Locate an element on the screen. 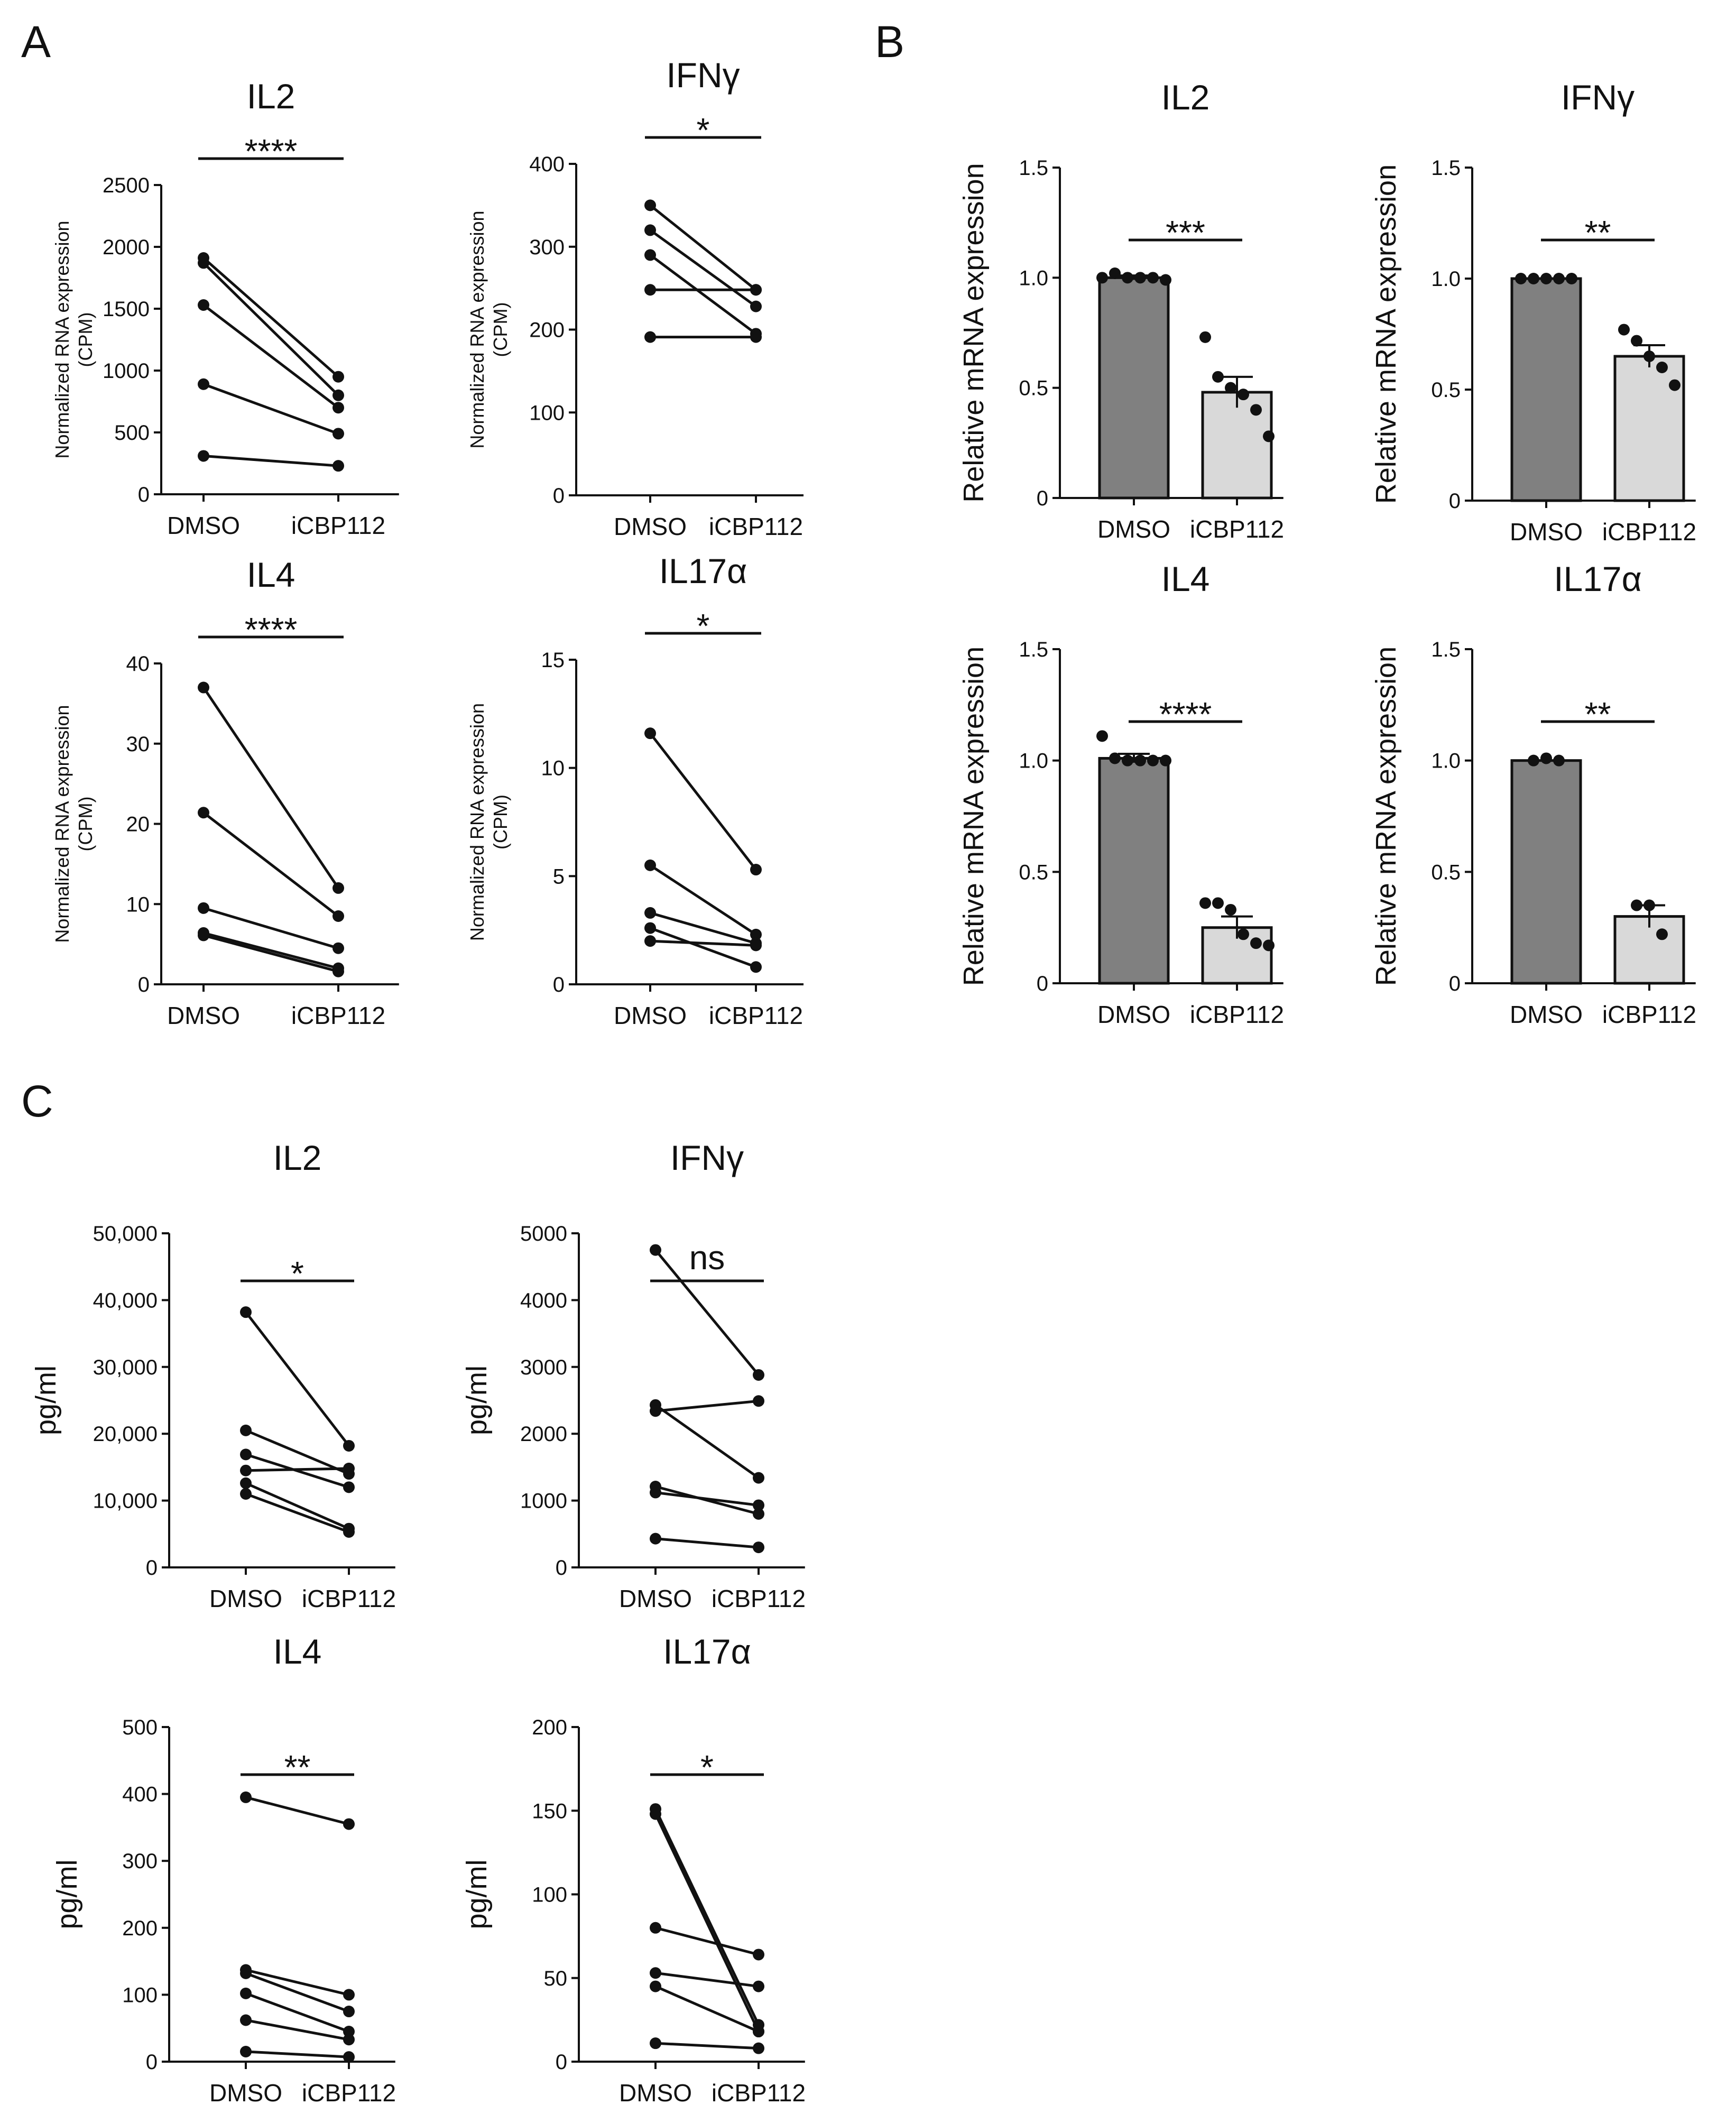  significance-label: * is located at coordinates (297, 1273).